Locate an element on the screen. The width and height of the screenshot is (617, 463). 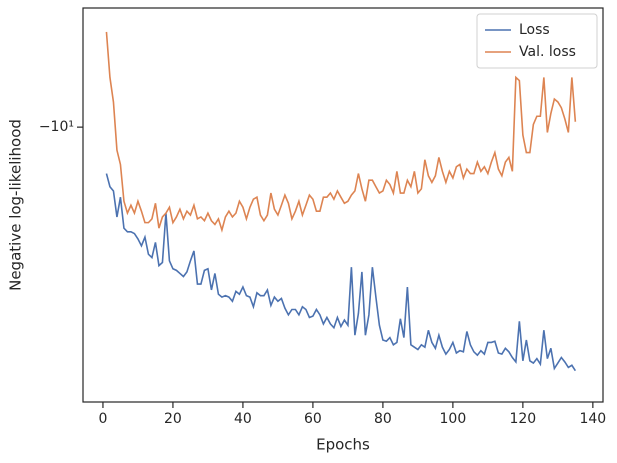
x-tick-label: 140 is located at coordinates (592, 419).